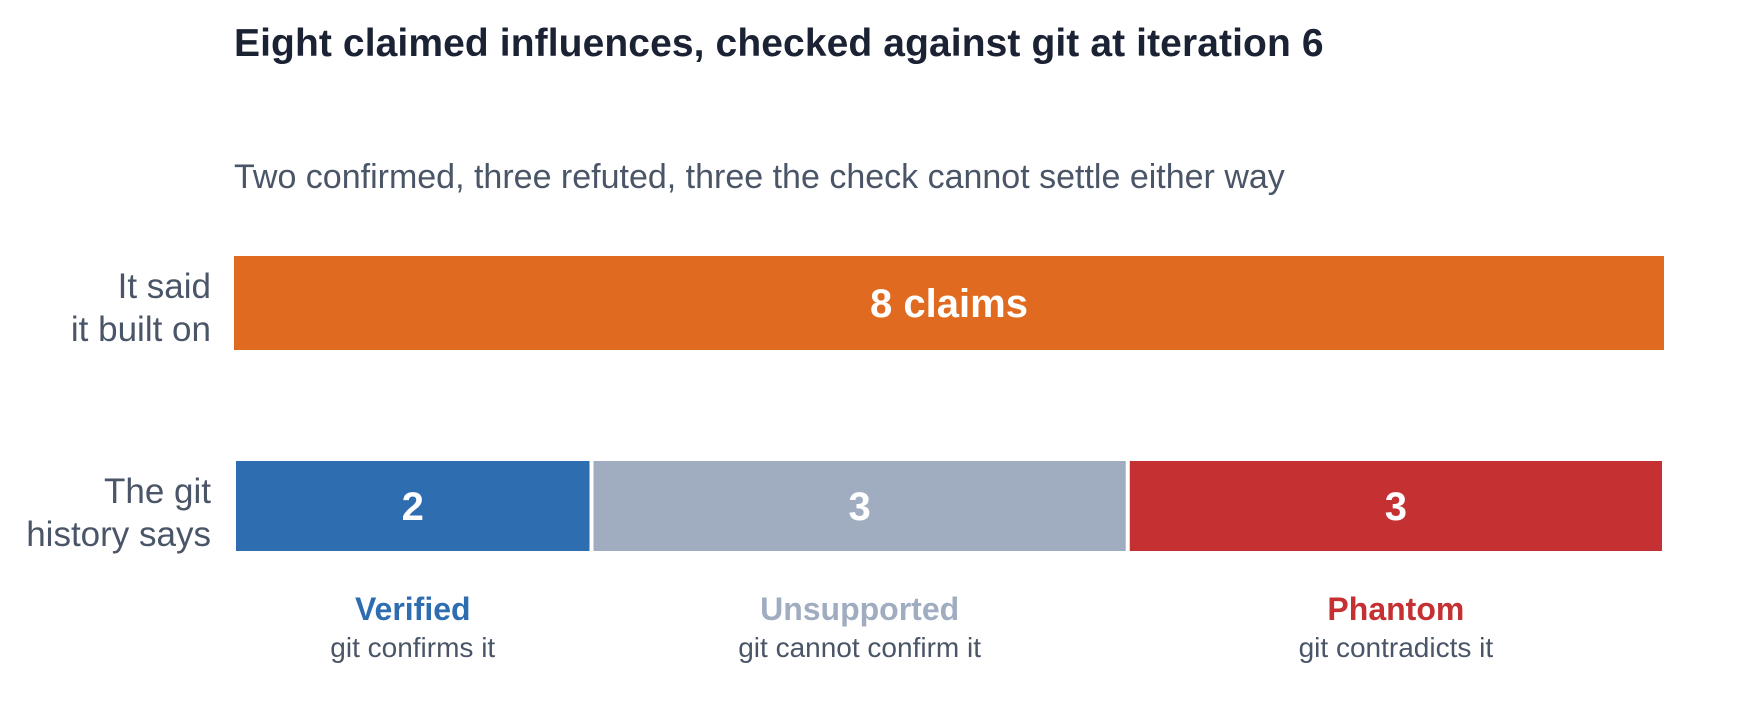  Describe the element at coordinates (413, 609) in the screenshot. I see `segment-name-verified: Verified` at that location.